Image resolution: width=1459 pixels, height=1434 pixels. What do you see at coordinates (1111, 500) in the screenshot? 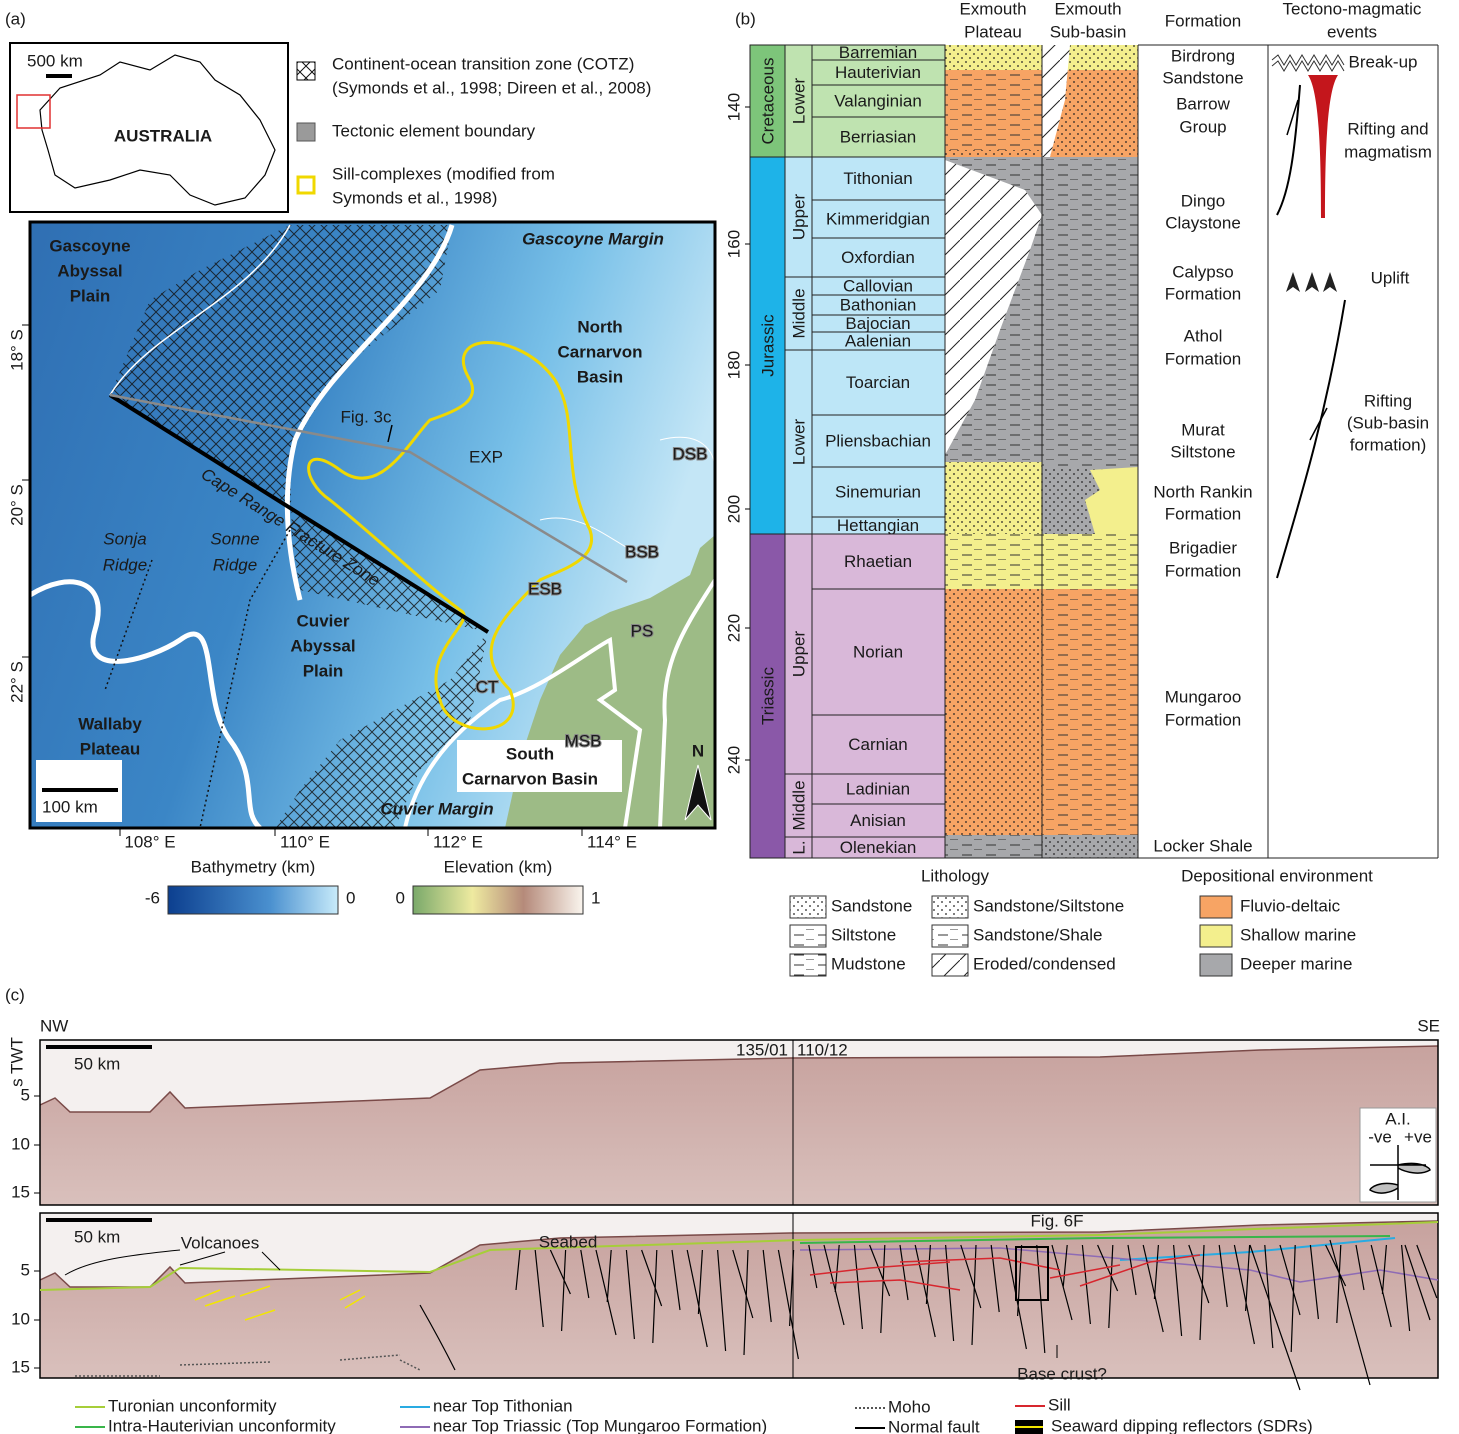
I see `sb-yellow` at bounding box center [1111, 500].